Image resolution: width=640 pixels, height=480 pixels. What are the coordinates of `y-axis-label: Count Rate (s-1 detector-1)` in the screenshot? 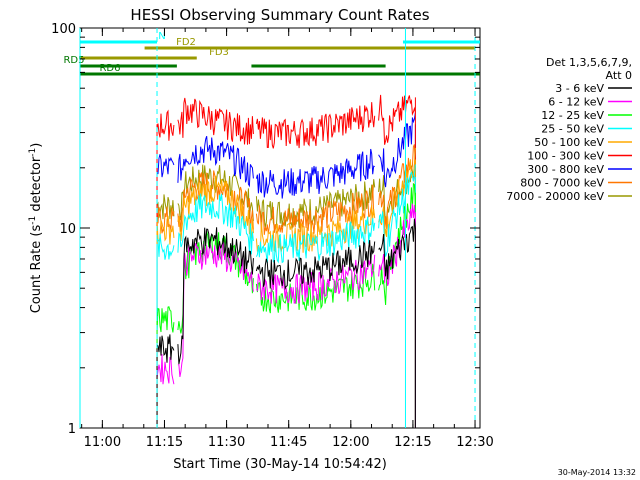 It's located at (36, 228).